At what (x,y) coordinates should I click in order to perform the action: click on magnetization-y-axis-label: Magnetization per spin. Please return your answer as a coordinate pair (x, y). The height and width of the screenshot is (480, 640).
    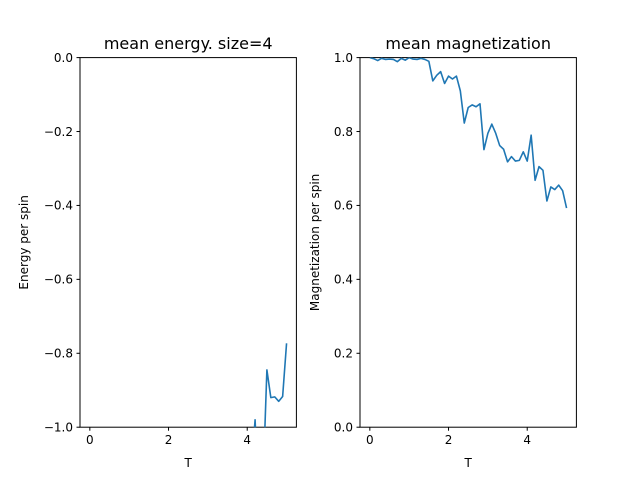
    Looking at the image, I should click on (315, 242).